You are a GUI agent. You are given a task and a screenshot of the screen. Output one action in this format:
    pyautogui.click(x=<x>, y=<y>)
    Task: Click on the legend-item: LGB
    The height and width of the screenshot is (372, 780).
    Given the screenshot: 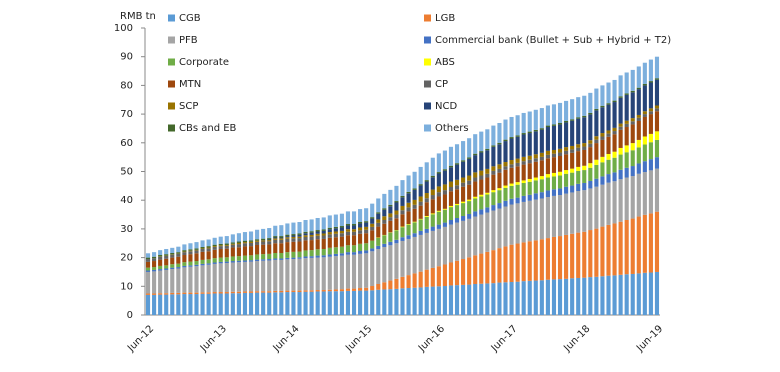 What is the action you would take?
    pyautogui.click(x=439, y=18)
    